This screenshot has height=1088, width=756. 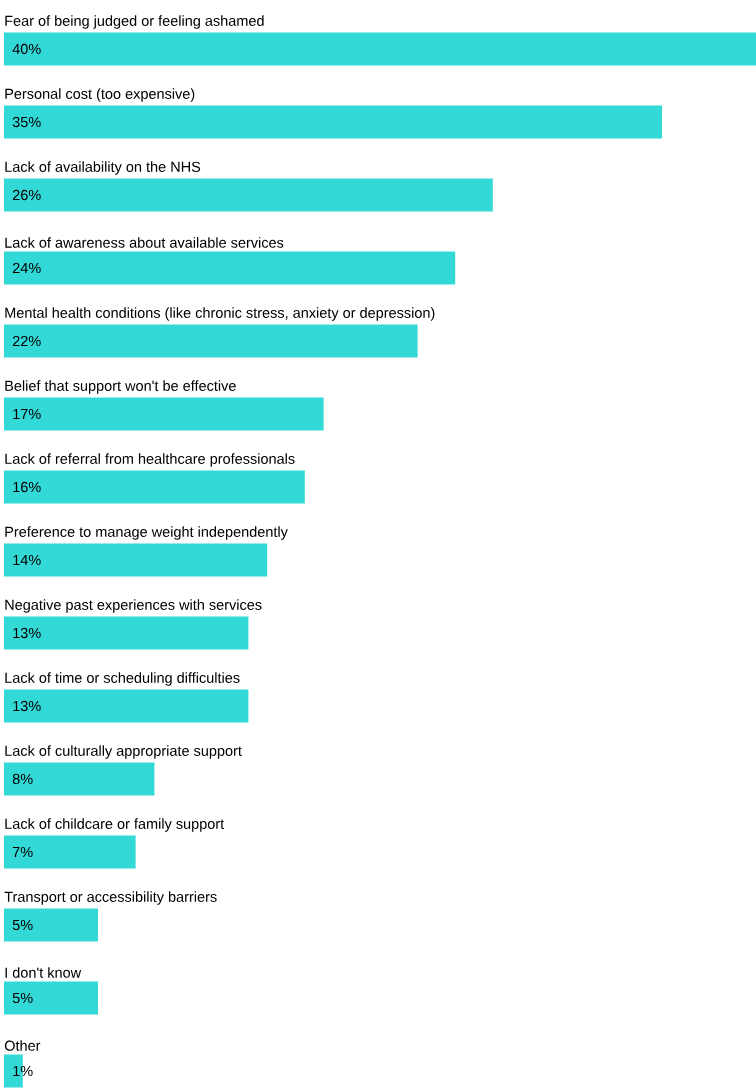 What do you see at coordinates (103, 168) in the screenshot?
I see `y-tick-label: Lack of availability on the NHS` at bounding box center [103, 168].